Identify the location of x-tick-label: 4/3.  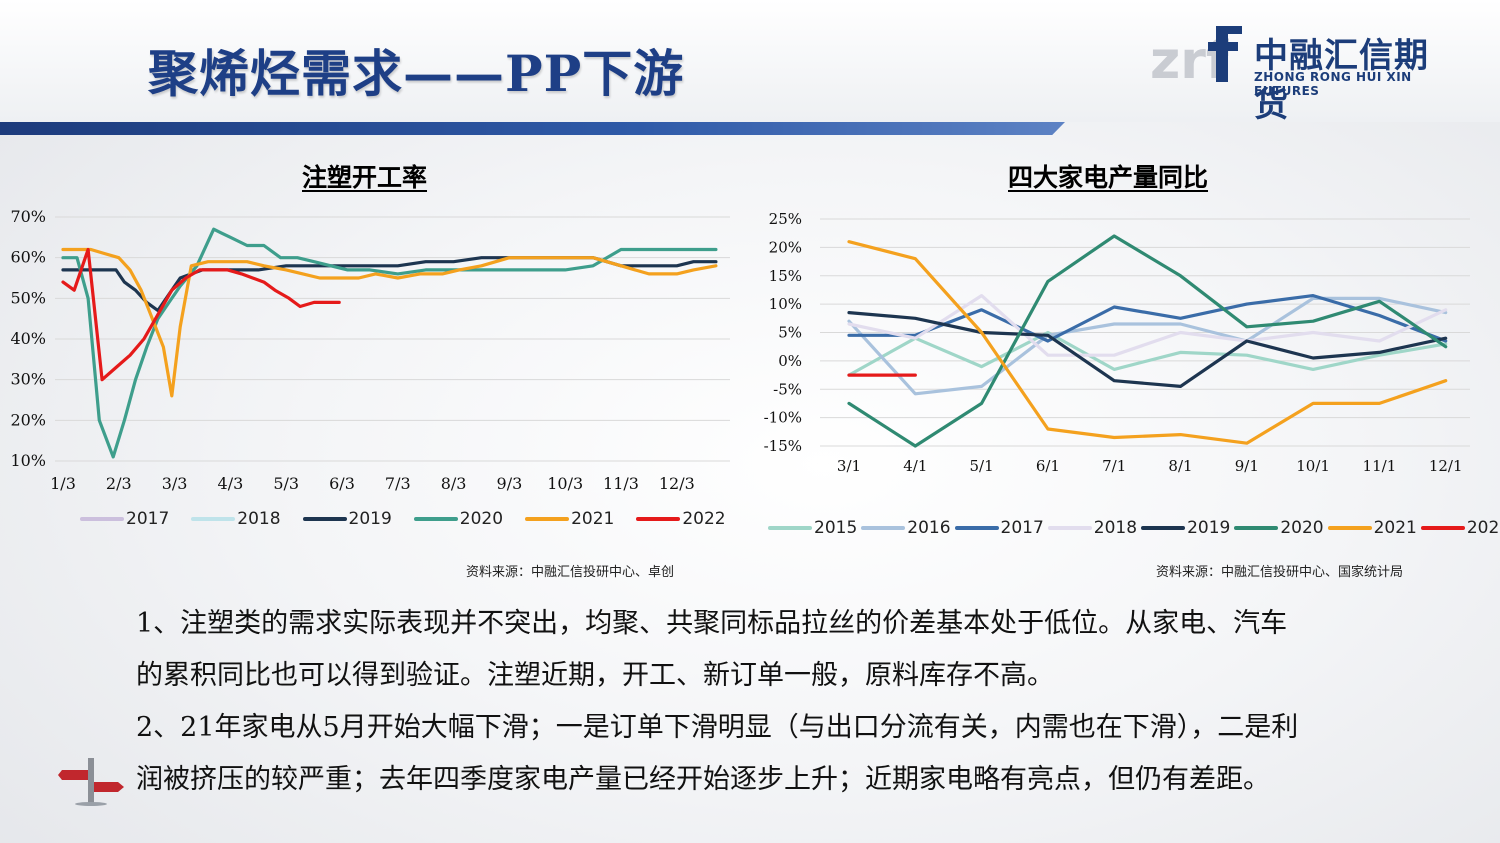
(231, 483).